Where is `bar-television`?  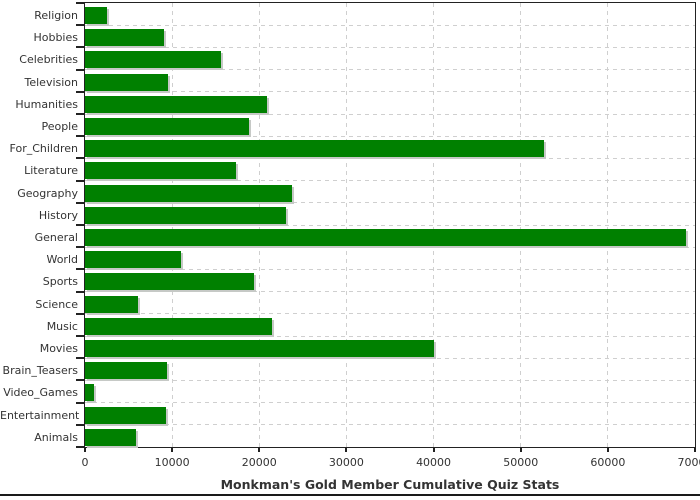 bar-television is located at coordinates (126, 82).